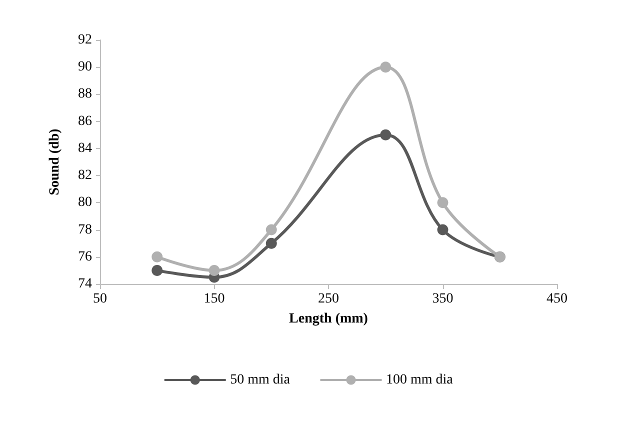 This screenshot has width=617, height=432. I want to click on x-tick-label: 250, so click(328, 299).